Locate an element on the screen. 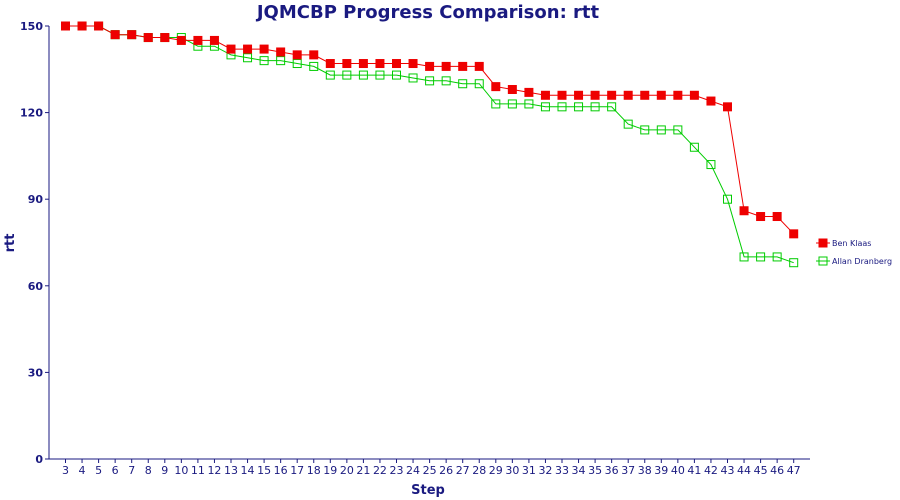 The image size is (900, 500). x-tick-label: 43 is located at coordinates (728, 470).